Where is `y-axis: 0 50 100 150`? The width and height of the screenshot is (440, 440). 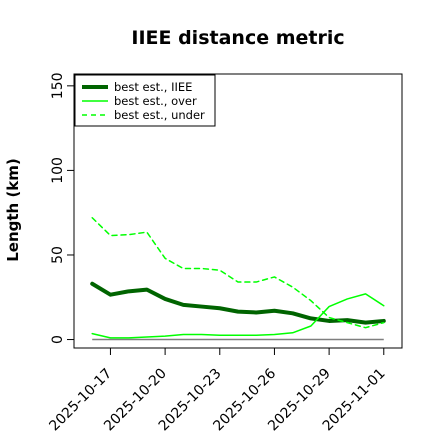 y-axis: 0 50 100 150 is located at coordinates (62, 208).